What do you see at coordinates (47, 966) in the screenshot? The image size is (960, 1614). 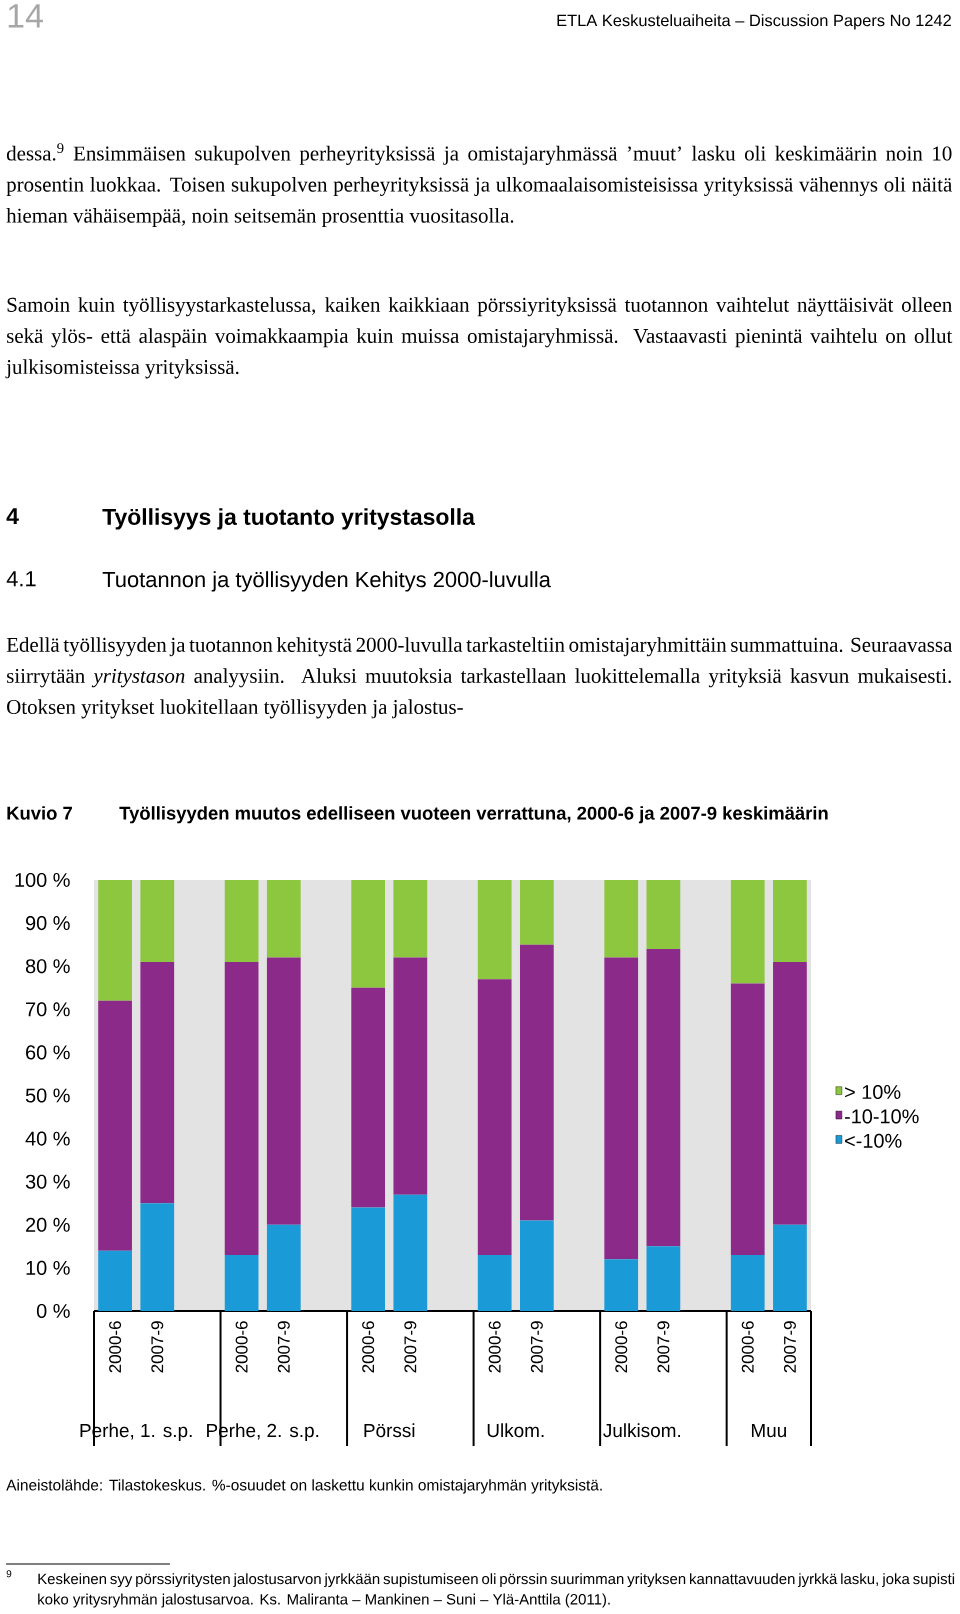 I see `y-tick-label: 80 %` at bounding box center [47, 966].